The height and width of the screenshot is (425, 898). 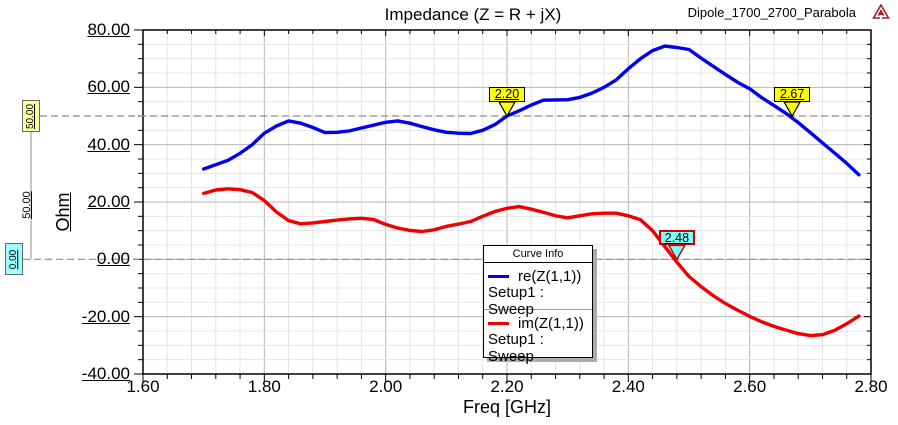 What do you see at coordinates (27, 205) in the screenshot?
I see `delta-measure-label: 50.00` at bounding box center [27, 205].